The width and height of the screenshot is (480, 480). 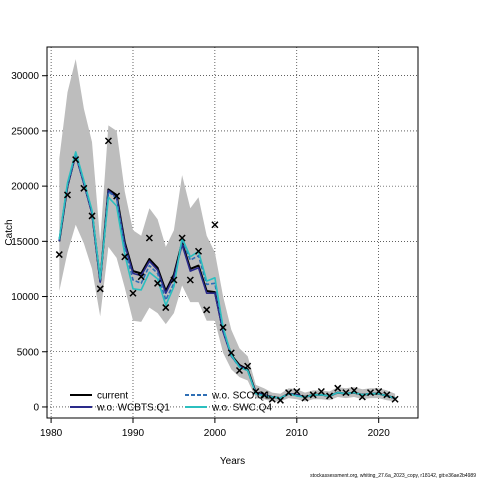 I want to click on legend-item-3: w.o. SCO.Q1, so click(x=228, y=396).